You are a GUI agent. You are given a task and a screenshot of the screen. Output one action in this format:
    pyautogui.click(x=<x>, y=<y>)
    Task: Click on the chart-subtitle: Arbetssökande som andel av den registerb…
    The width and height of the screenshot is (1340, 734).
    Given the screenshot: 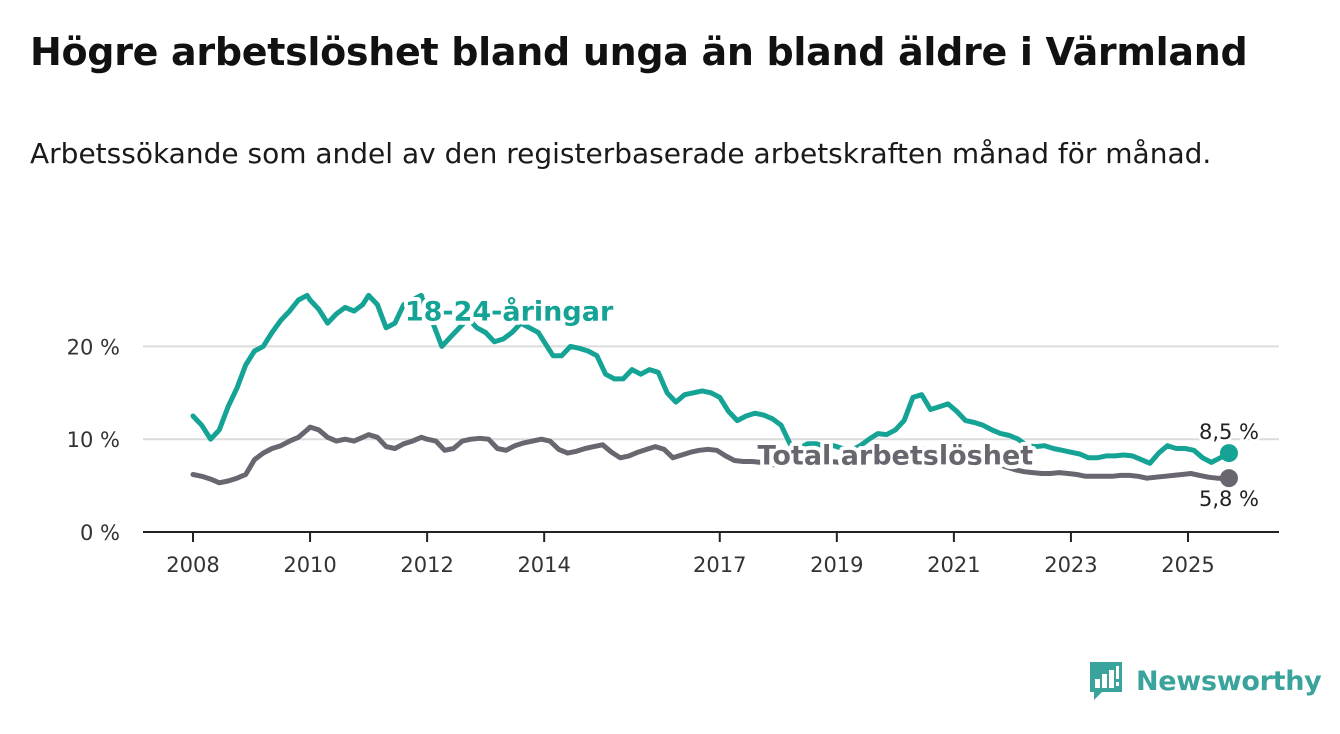 What is the action you would take?
    pyautogui.click(x=621, y=153)
    